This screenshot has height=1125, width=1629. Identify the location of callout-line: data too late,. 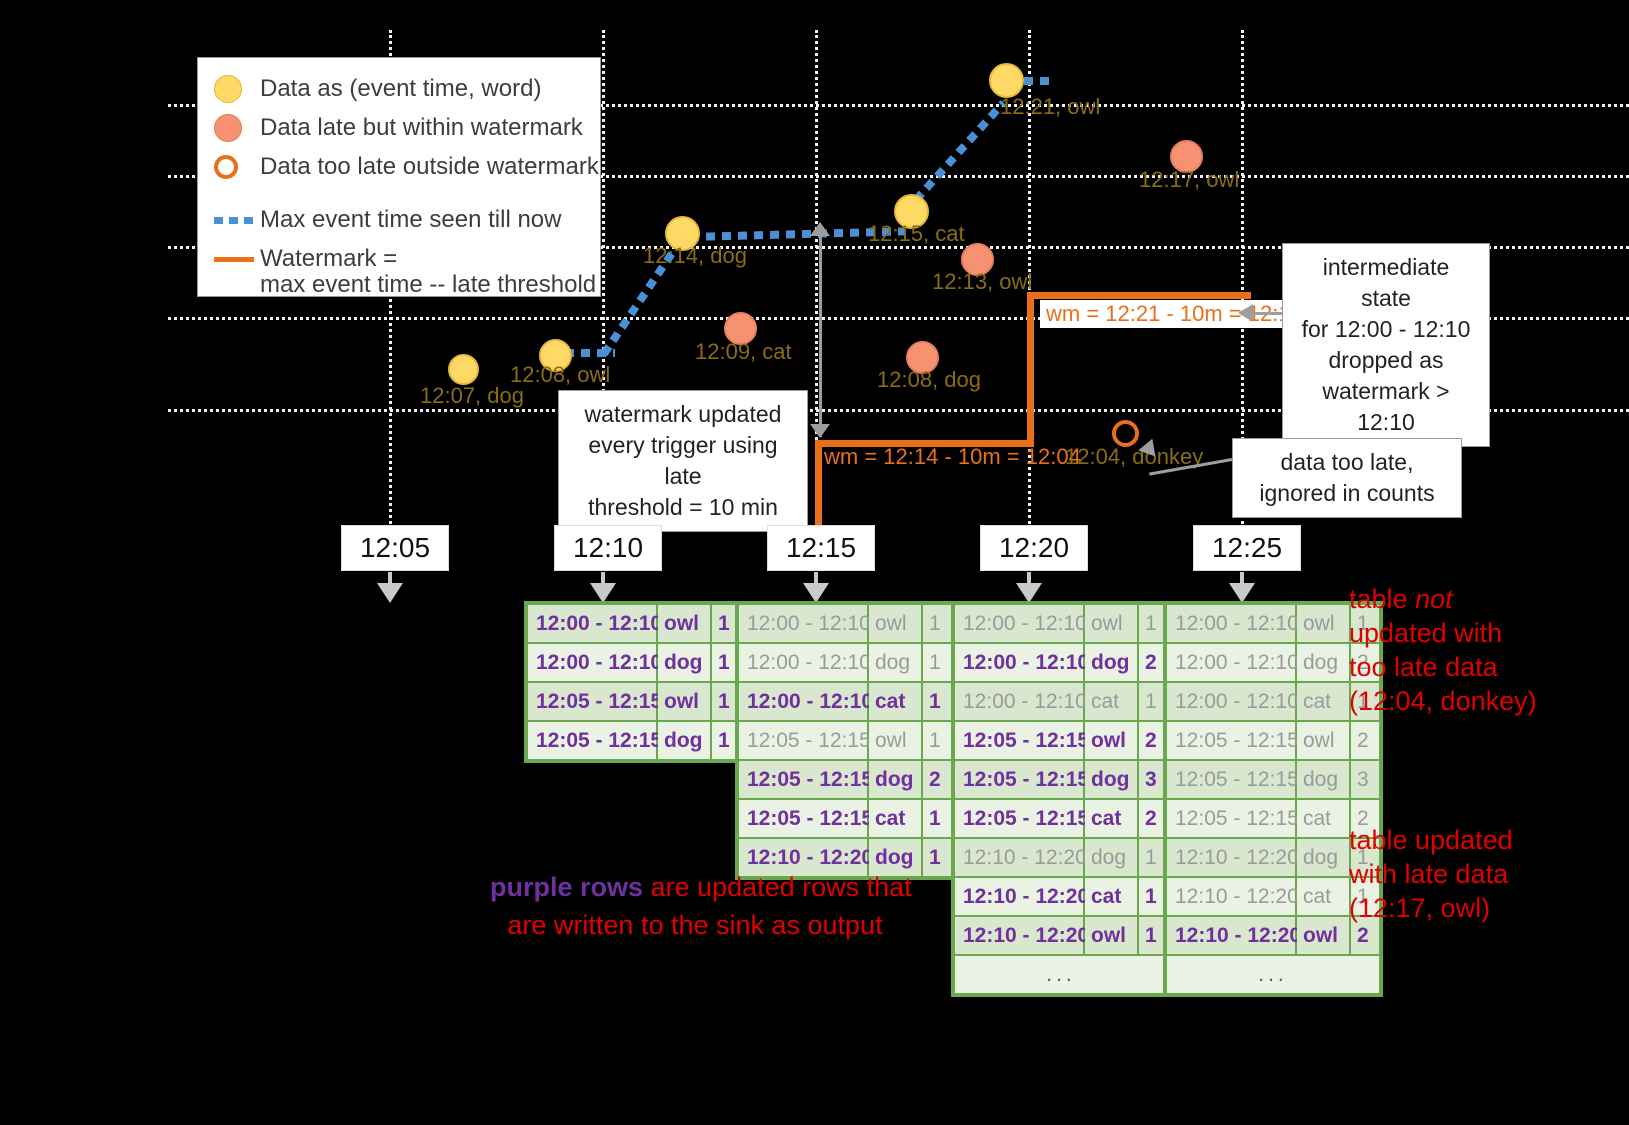
(1347, 462).